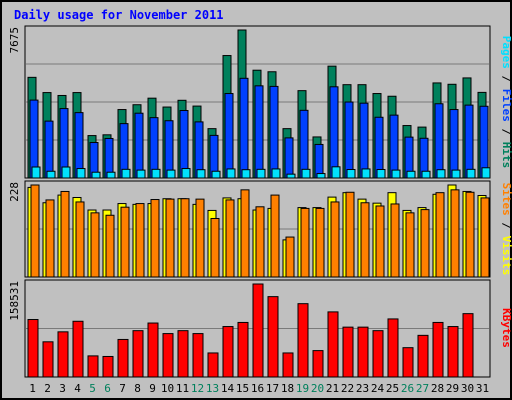  What do you see at coordinates (122, 388) in the screenshot?
I see `day-label-7: 7` at bounding box center [122, 388].